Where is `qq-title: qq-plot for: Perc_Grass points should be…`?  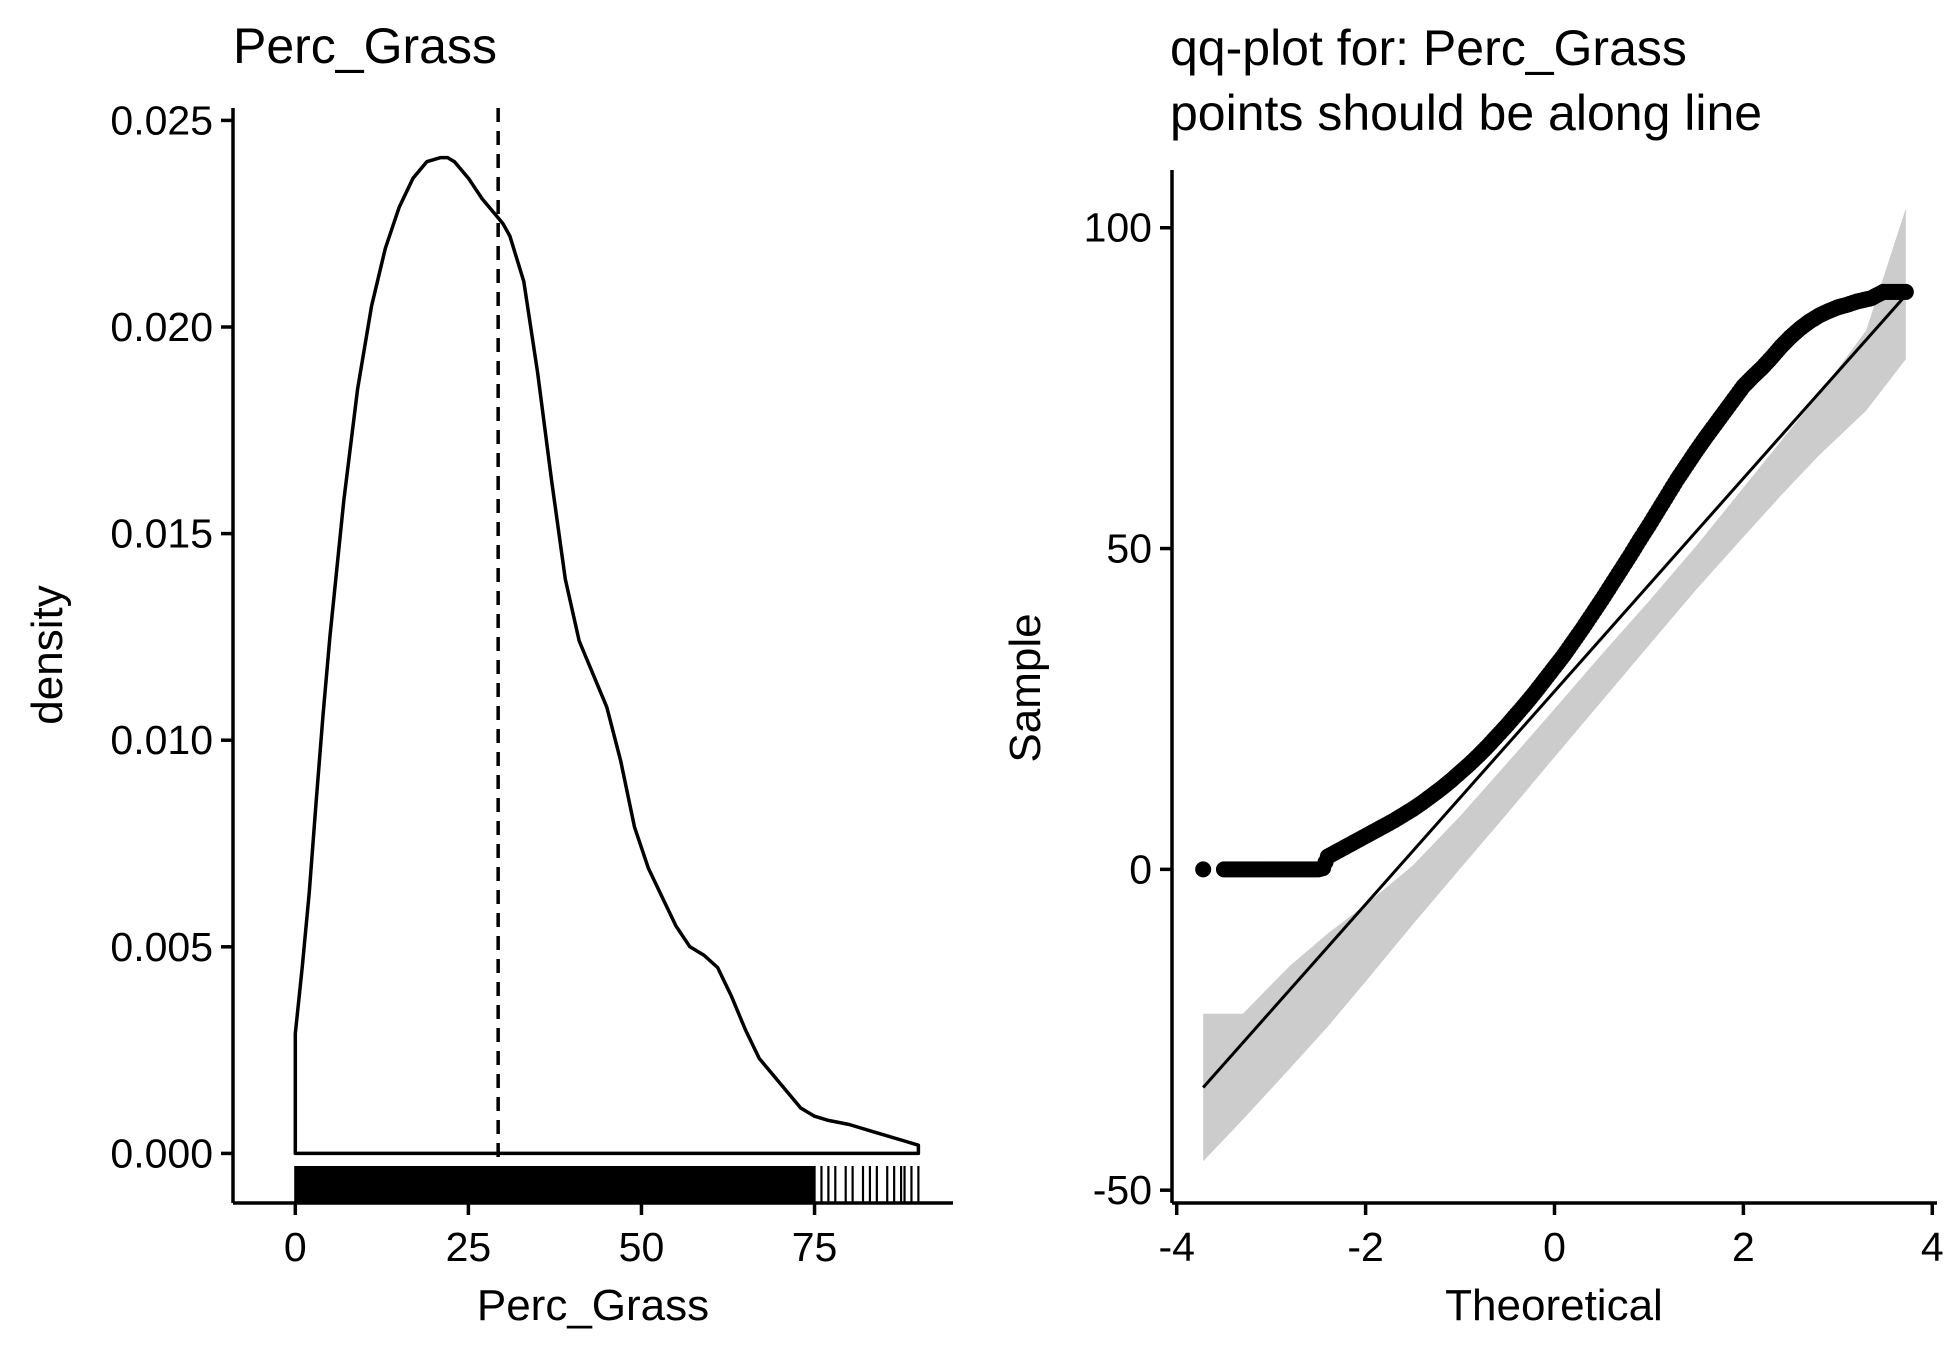
qq-title: qq-plot for: Perc_Grass points should be… is located at coordinates (1466, 80).